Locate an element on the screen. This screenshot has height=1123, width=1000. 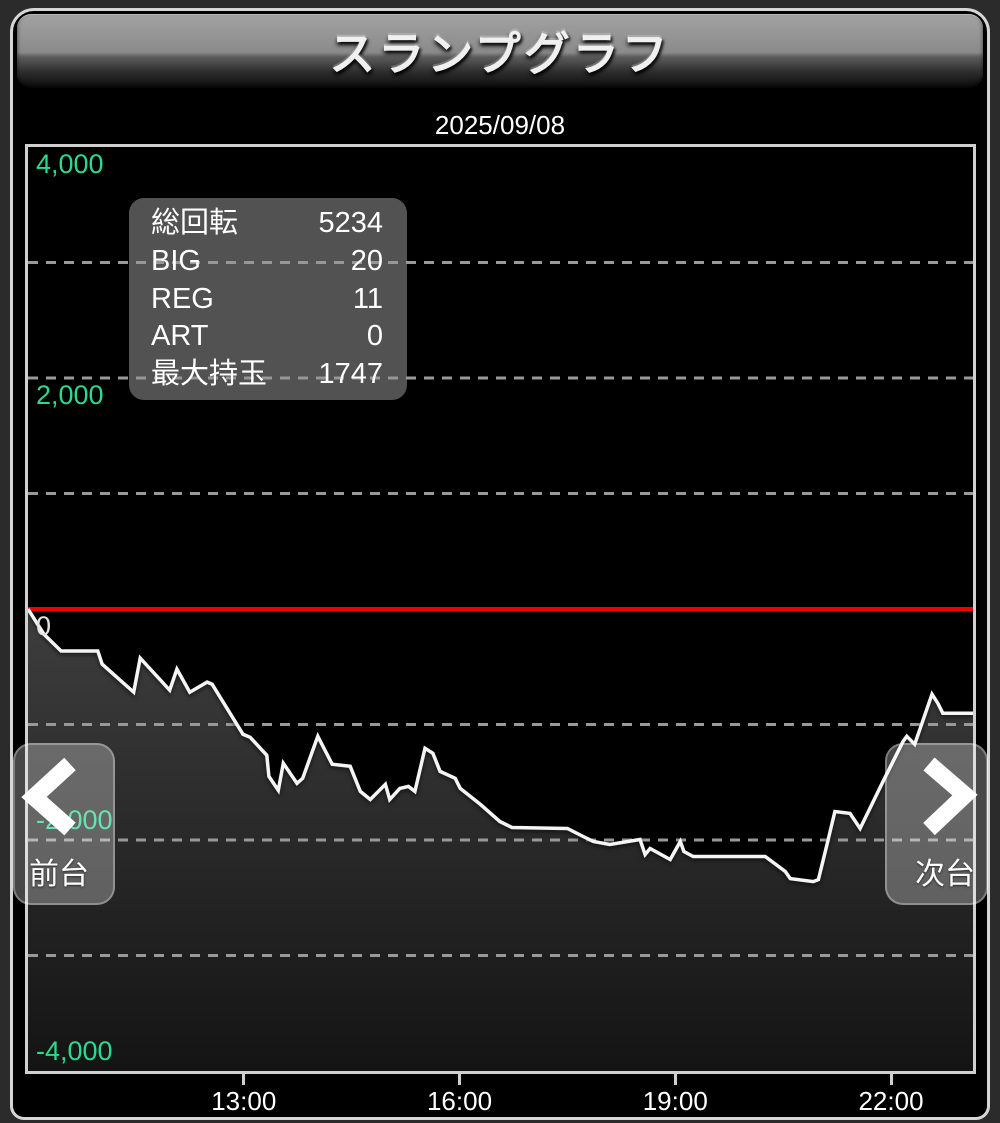
stat-value: 20 is located at coordinates (366, 260).